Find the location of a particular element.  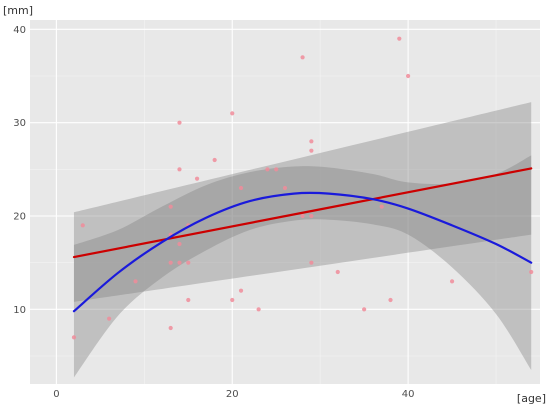

x-axis-label: [age] is located at coordinates (531, 398).